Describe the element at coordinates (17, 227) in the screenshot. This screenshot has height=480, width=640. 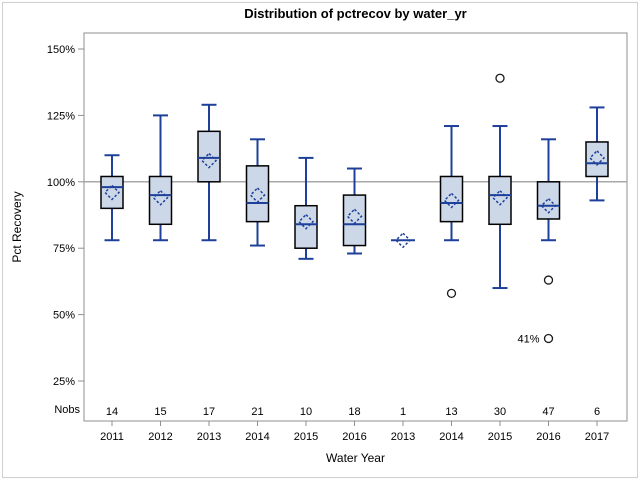
I see `y-axis-title: Pct Recovery` at that location.